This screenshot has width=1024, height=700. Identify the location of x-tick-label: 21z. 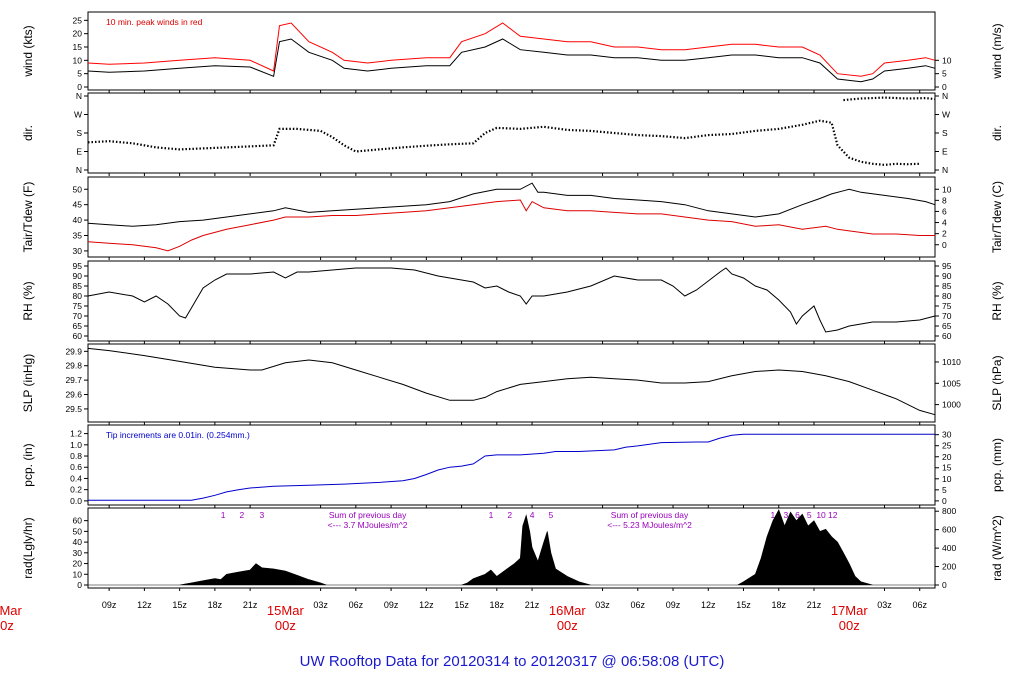
(532, 605).